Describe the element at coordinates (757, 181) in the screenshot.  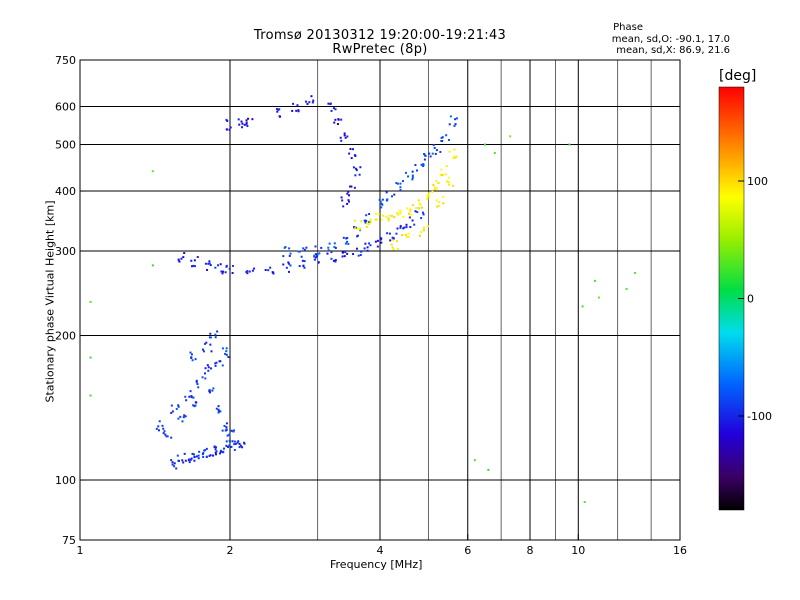
I see `colorbar-tick-label: 100` at that location.